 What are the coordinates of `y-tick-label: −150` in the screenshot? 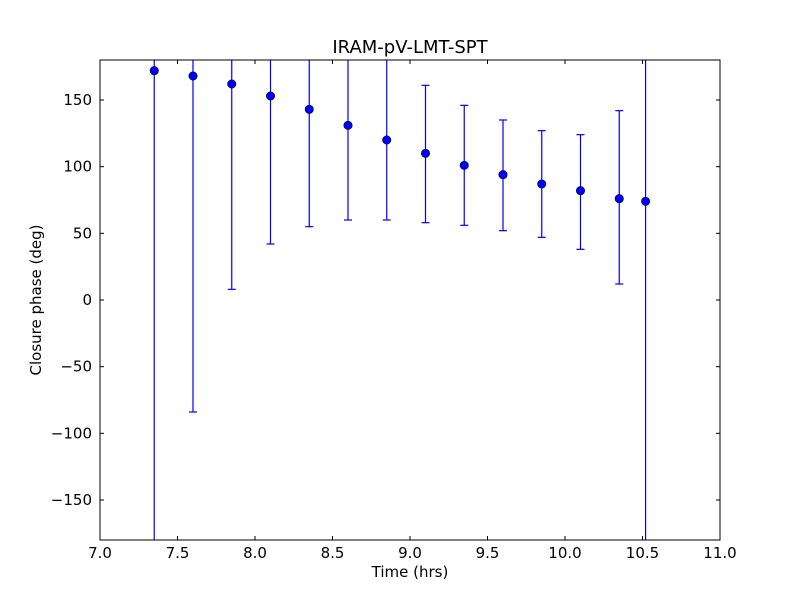 It's located at (71, 500).